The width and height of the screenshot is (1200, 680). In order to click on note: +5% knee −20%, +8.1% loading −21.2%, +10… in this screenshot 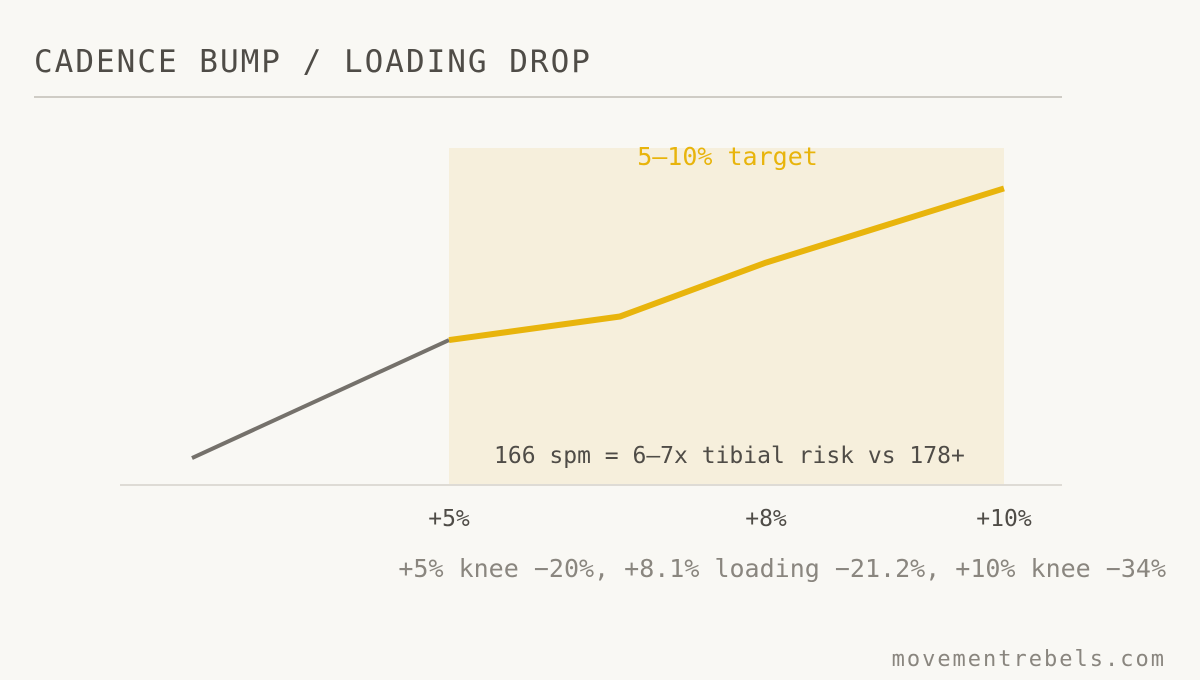, I will do `click(782, 568)`.